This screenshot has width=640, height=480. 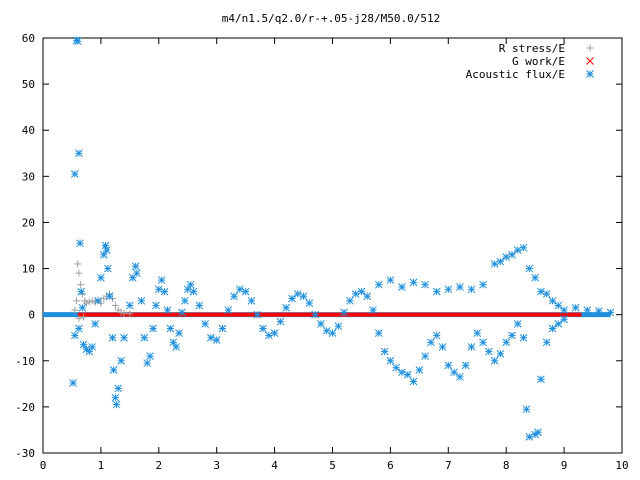 What do you see at coordinates (43, 465) in the screenshot?
I see `x-tick-label: 0` at bounding box center [43, 465].